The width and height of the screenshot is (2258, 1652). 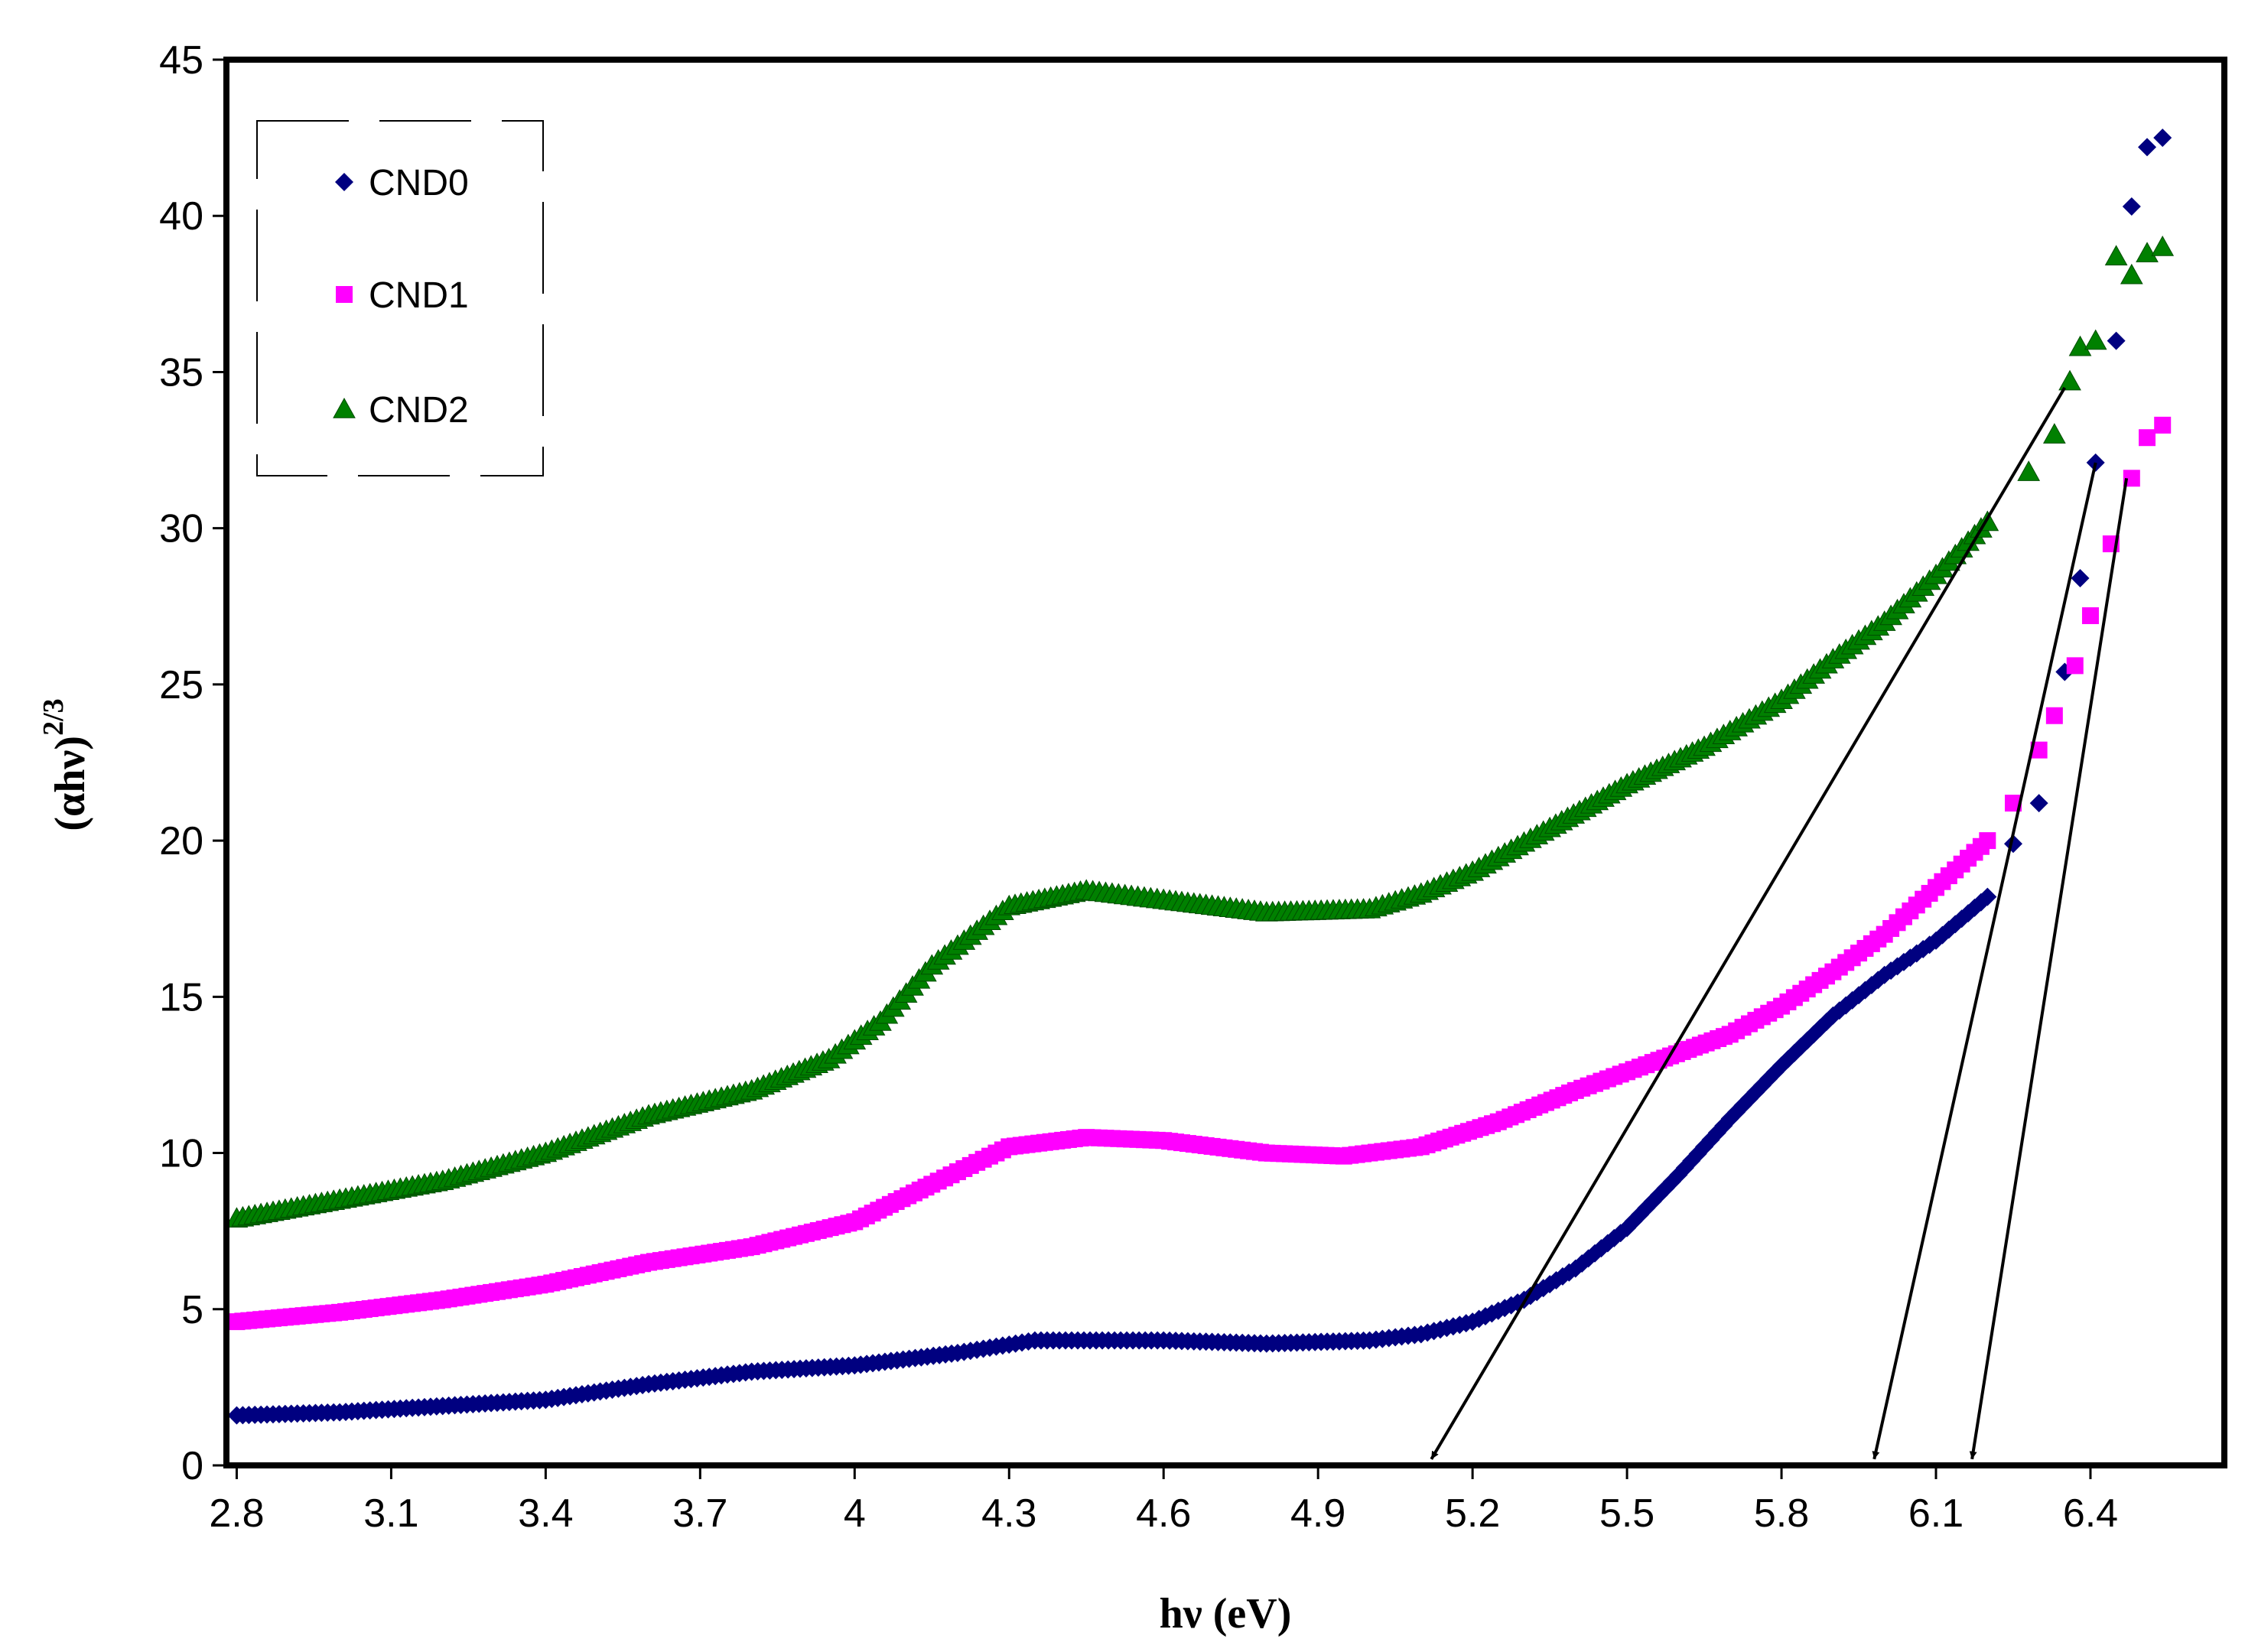 I want to click on x-tick-label: 4.9, so click(x=1317, y=1513).